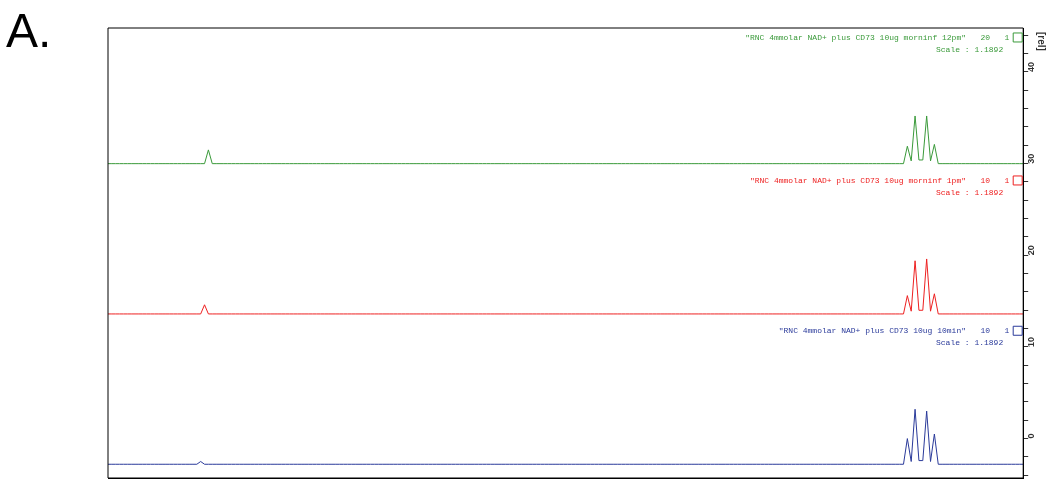 The width and height of the screenshot is (1053, 489). Describe the element at coordinates (1030, 436) in the screenshot. I see `y-tick-label: 0` at that location.